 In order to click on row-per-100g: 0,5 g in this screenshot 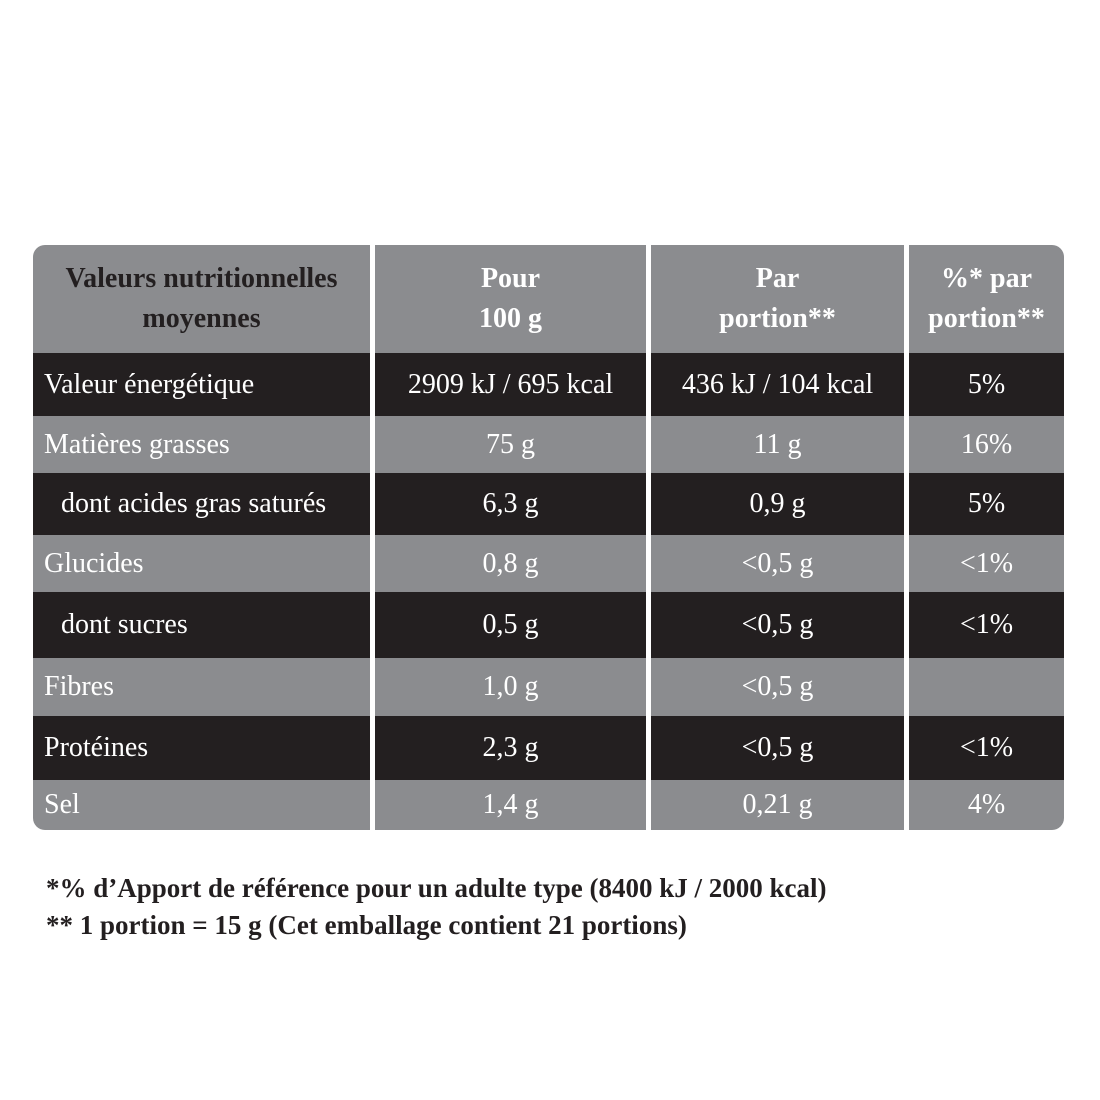, I will do `click(510, 625)`.